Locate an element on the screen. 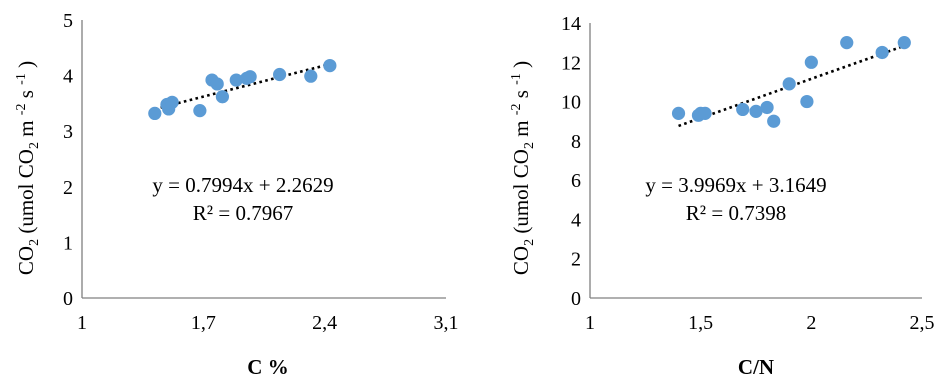 This screenshot has width=941, height=379. chart-c-percent-trendline is located at coordinates (241, 87).